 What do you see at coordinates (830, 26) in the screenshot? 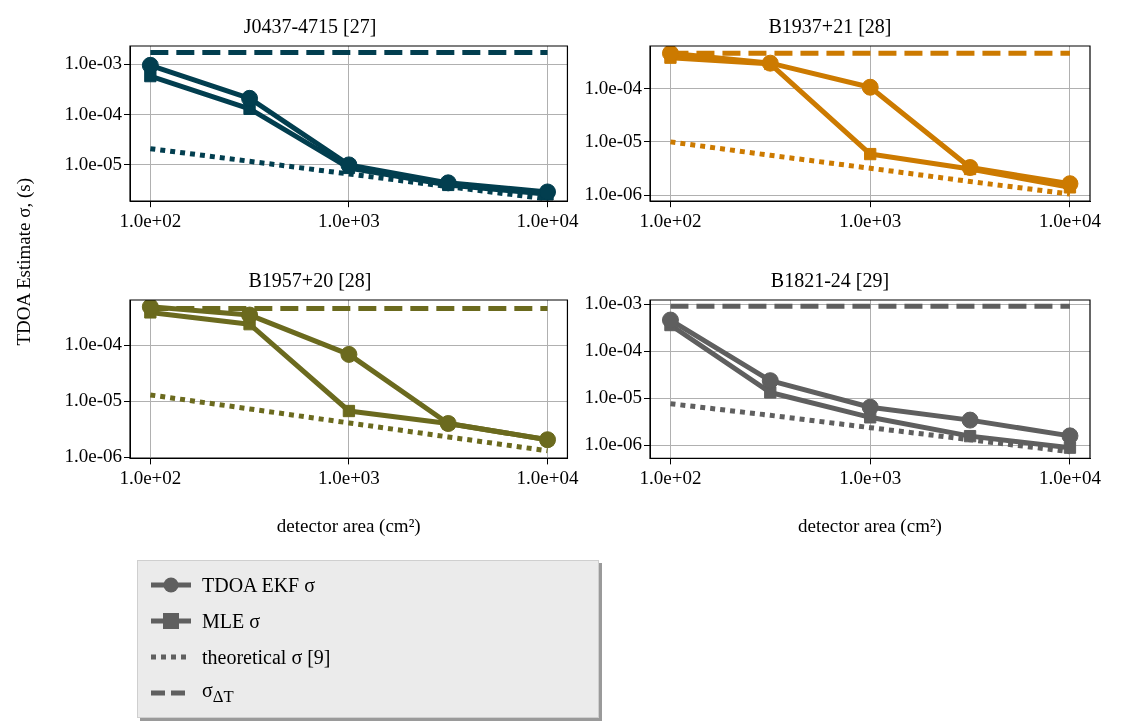
I see `chart-title: B1937+21 [28]` at bounding box center [830, 26].